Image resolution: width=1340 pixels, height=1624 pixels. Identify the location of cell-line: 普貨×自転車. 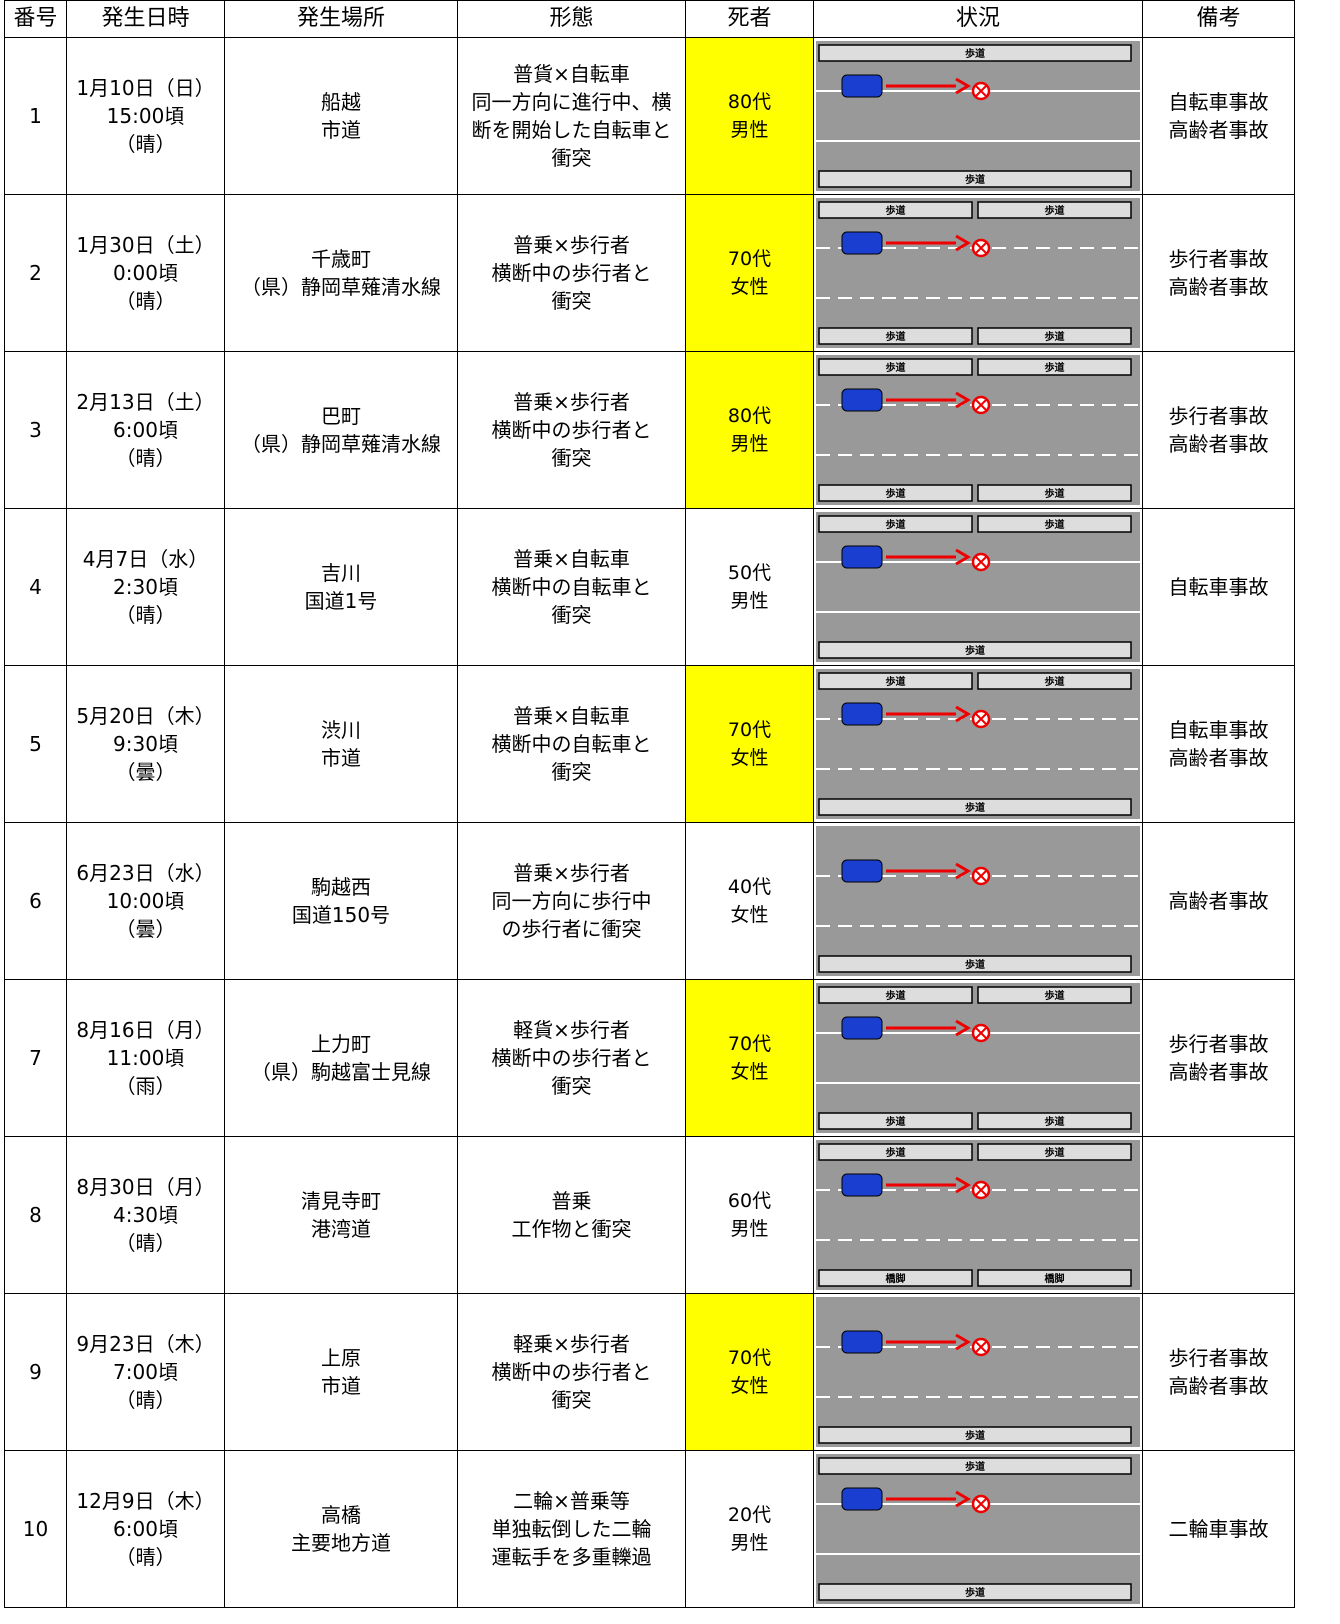
(571, 74).